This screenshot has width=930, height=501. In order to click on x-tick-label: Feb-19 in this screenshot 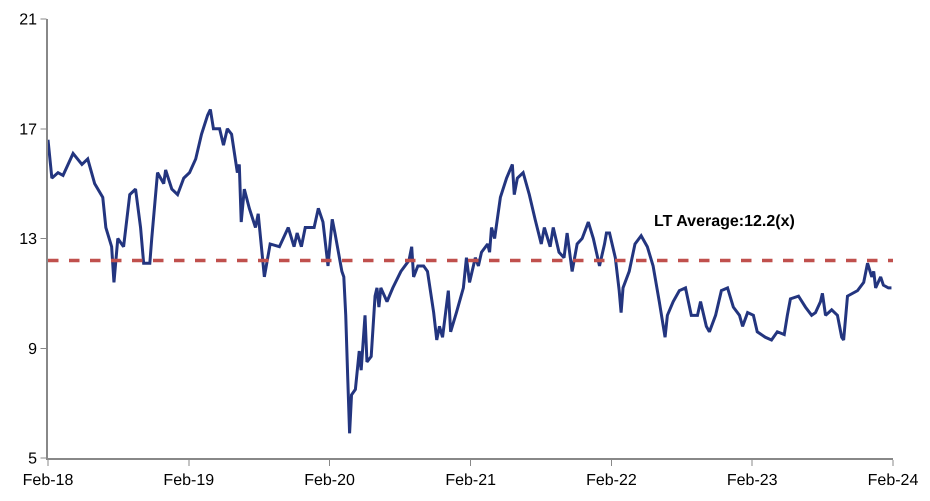, I will do `click(188, 480)`.